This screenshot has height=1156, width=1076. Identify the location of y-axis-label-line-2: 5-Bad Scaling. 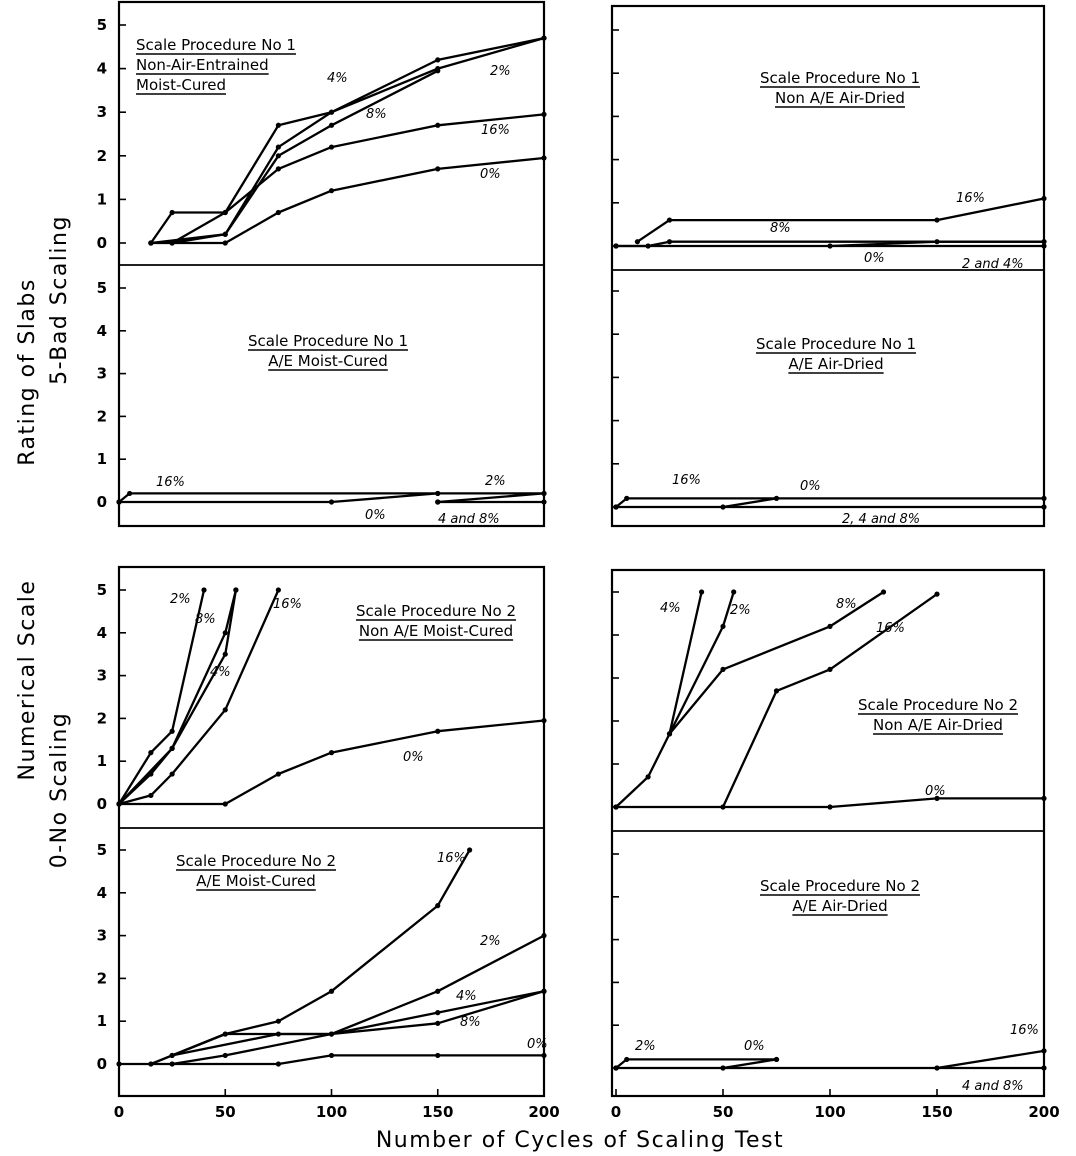
(59, 300).